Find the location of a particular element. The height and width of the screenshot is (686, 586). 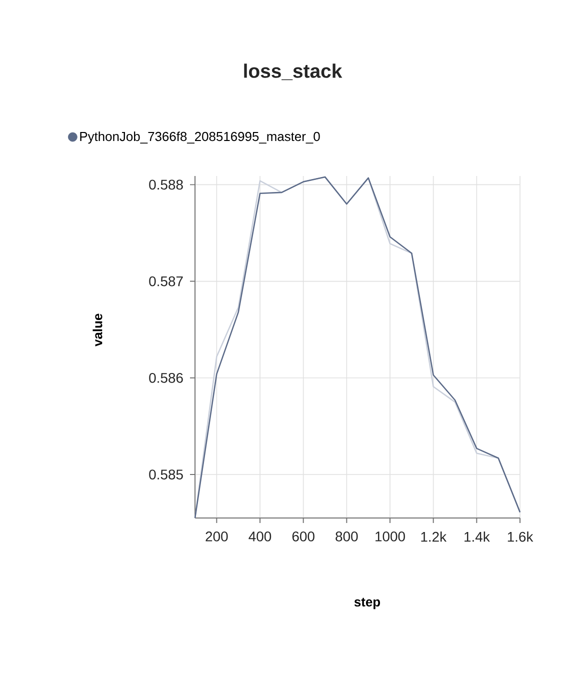

x-tick-label: 600 is located at coordinates (303, 537).